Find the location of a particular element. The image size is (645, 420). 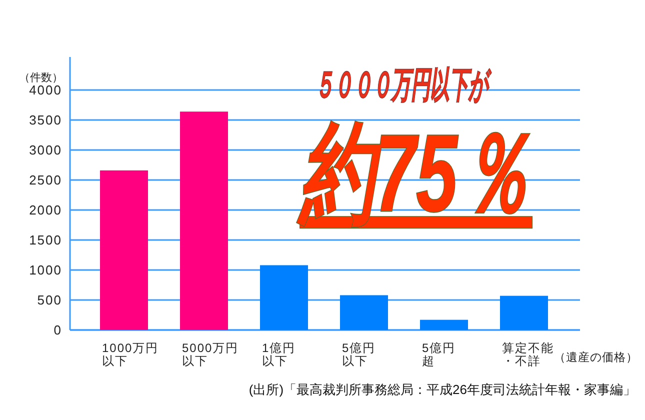

y-tick-label: 500 is located at coordinates (49, 300).